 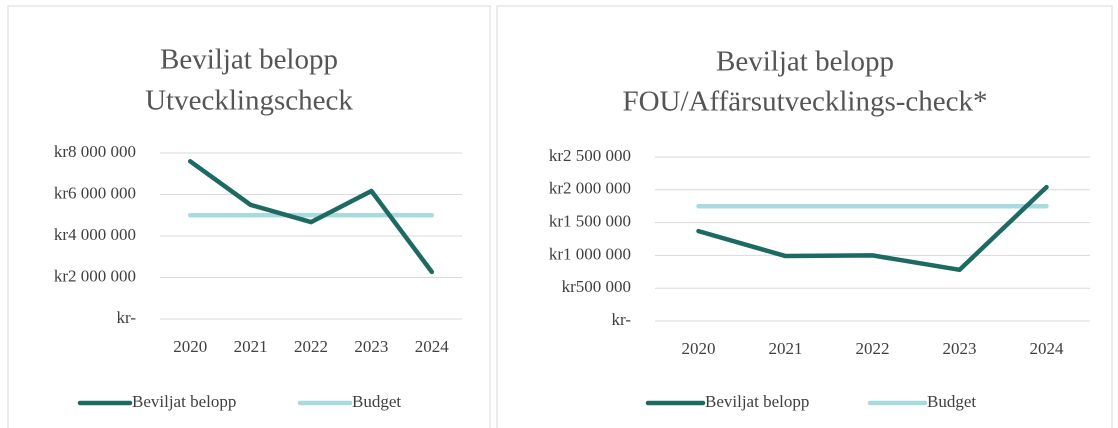 I want to click on y-tick-label: kr2 500 000, so click(x=590, y=155).